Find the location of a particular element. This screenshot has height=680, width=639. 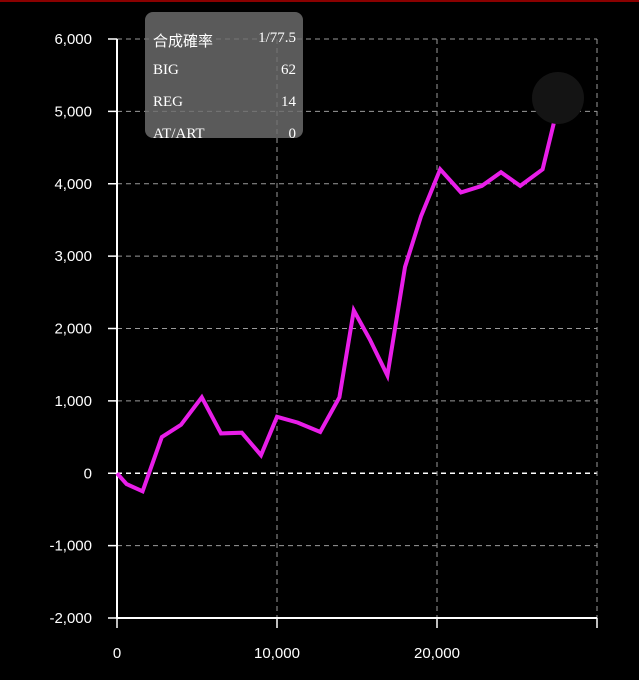

y-tick-label: 1,000 is located at coordinates (73, 401).